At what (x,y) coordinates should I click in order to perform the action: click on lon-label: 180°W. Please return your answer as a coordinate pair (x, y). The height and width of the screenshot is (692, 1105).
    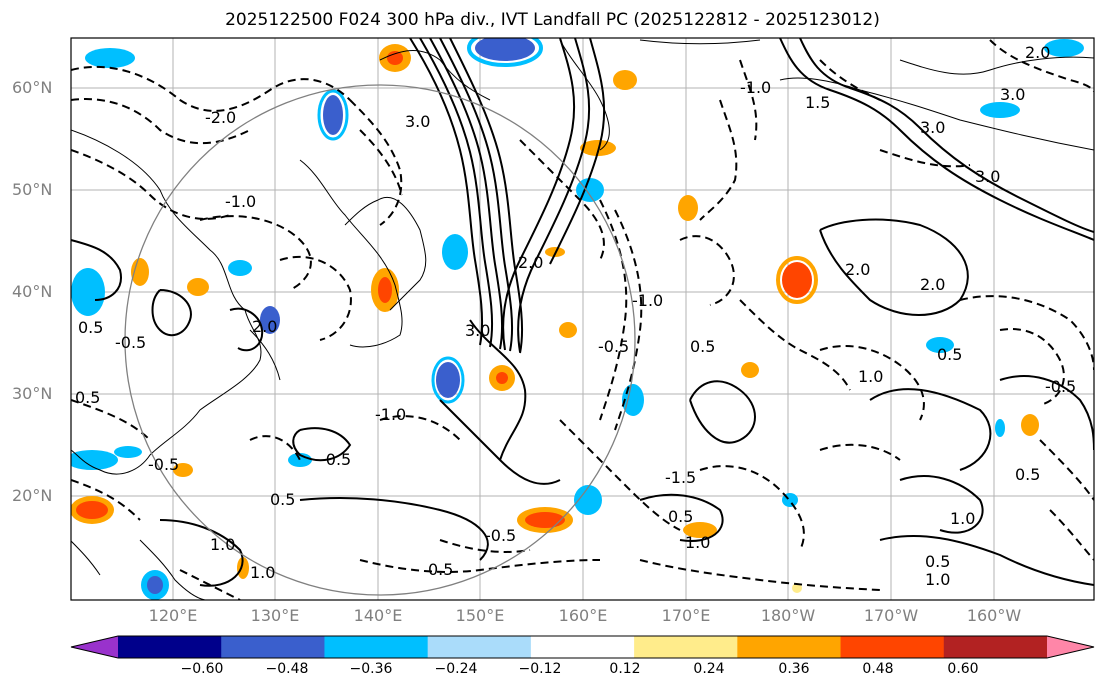
    Looking at the image, I should click on (788, 615).